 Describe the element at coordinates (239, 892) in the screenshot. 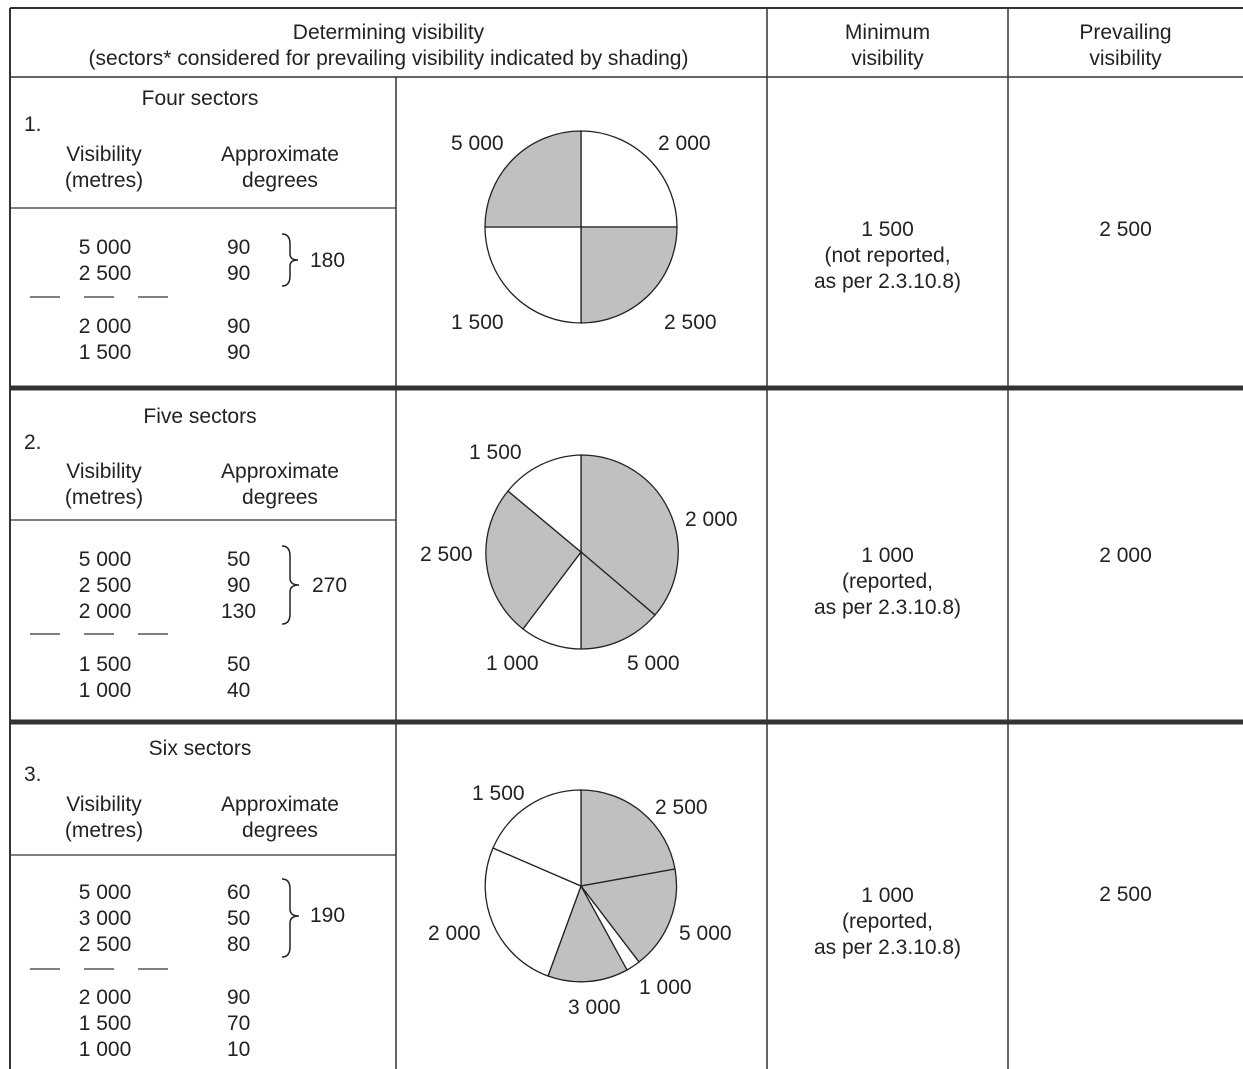

I see `table-cell-degrees: 60` at that location.